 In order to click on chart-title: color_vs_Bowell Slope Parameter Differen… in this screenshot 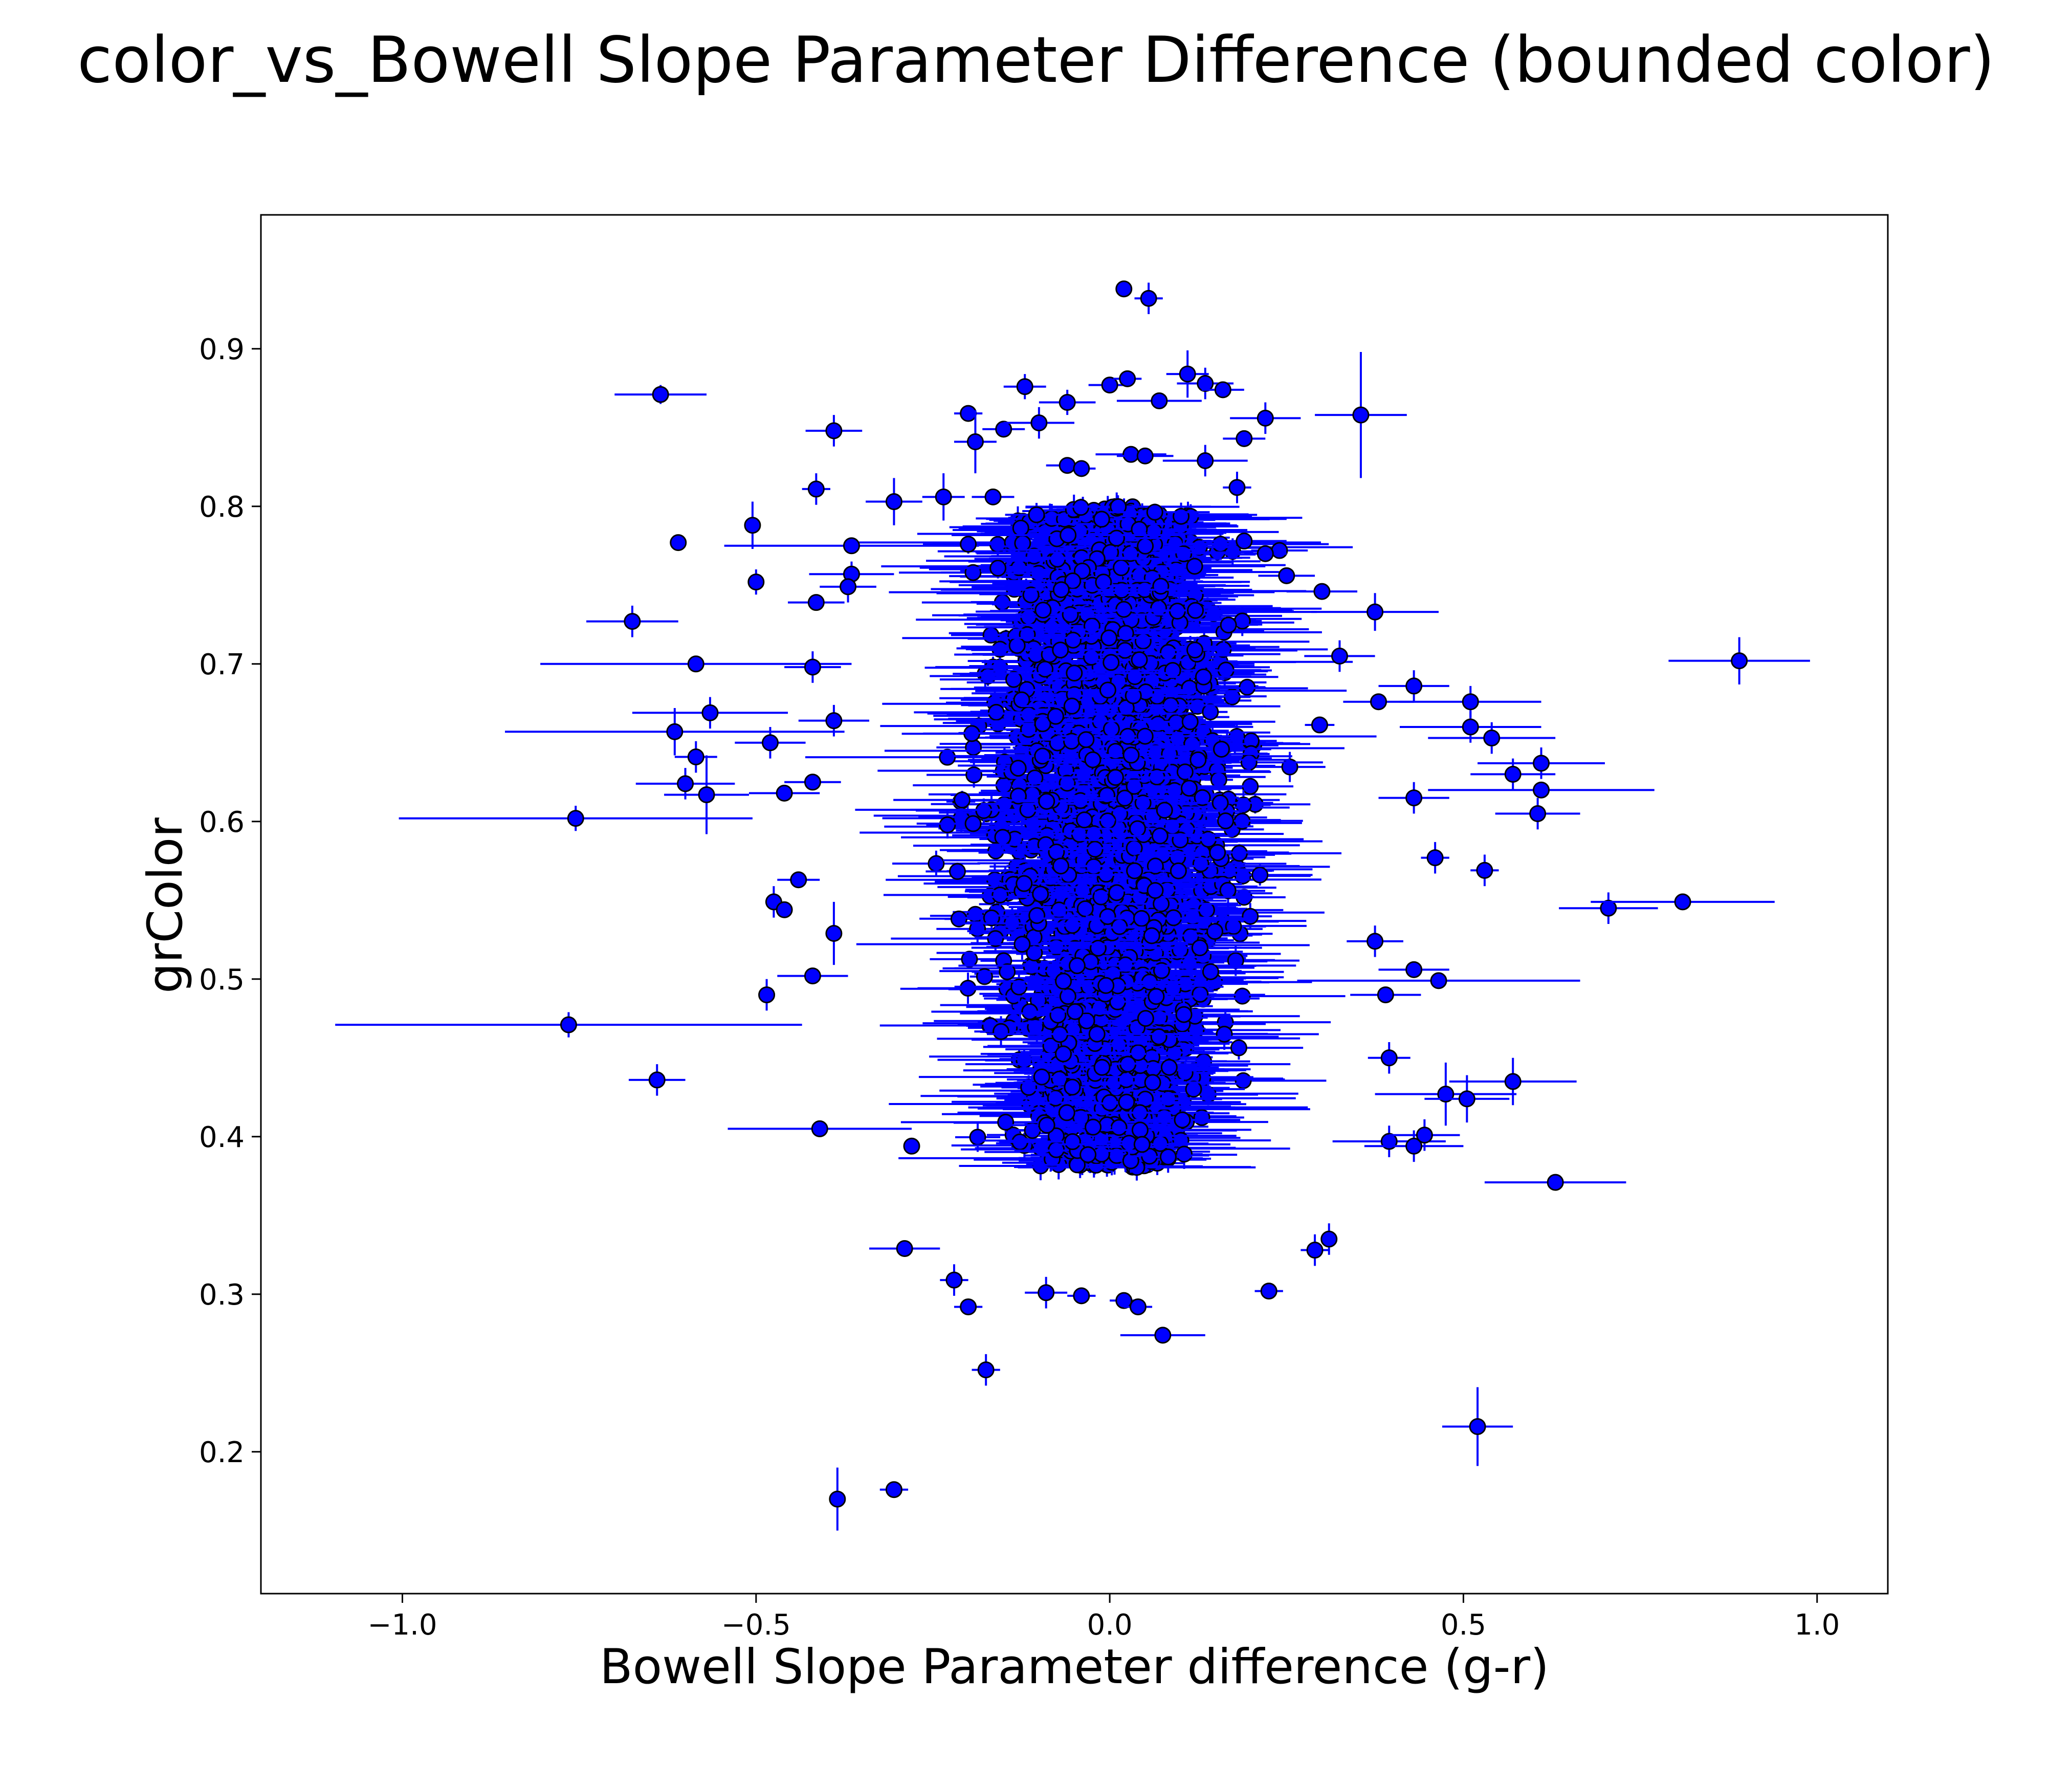, I will do `click(1036, 60)`.